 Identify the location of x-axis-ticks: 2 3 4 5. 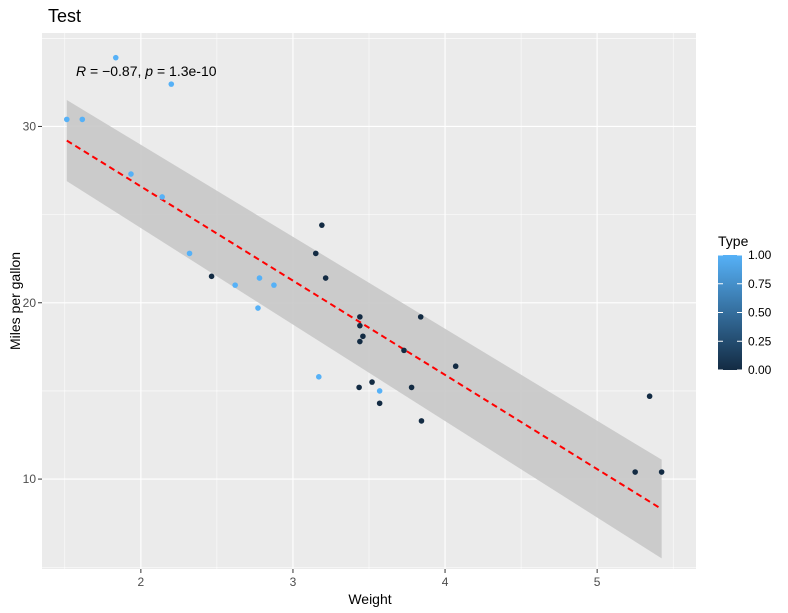
(369, 579).